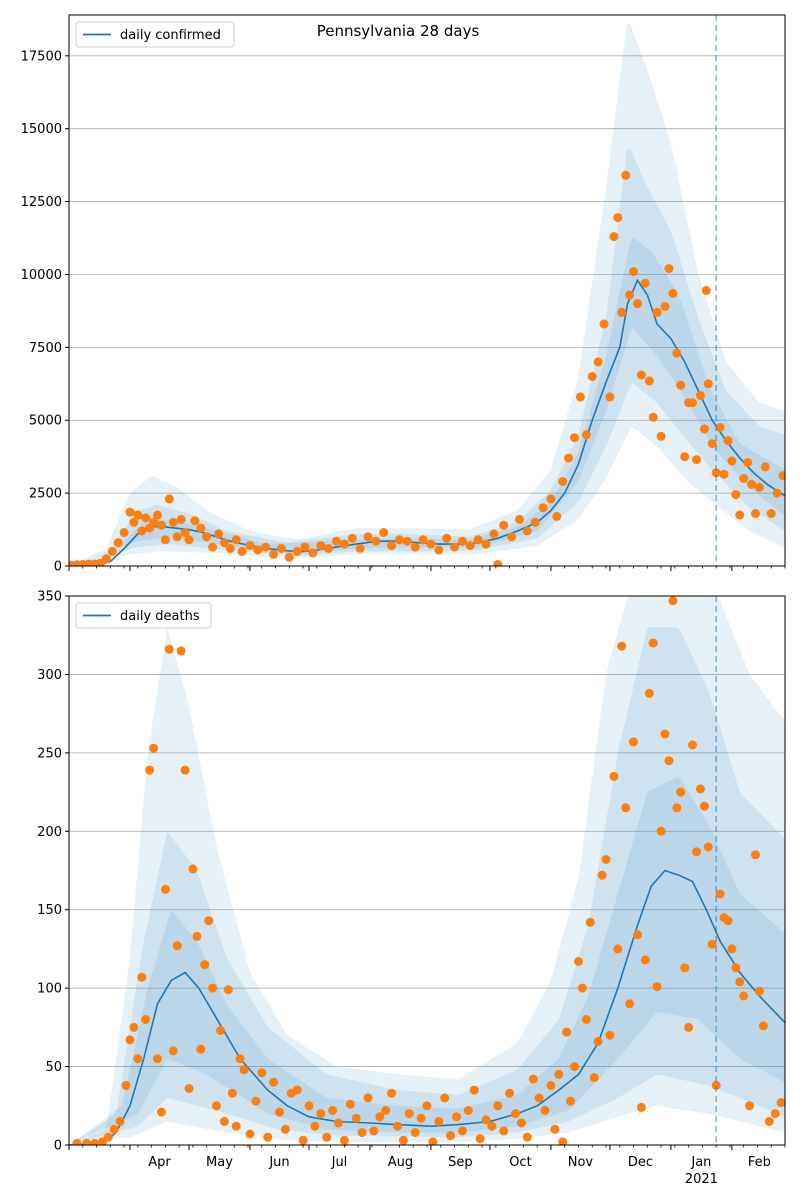 The height and width of the screenshot is (1200, 800). I want to click on y-tick-label: 5000, so click(45, 421).